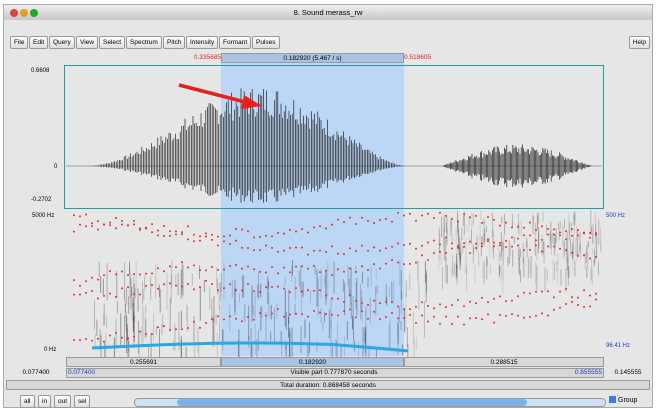 The image size is (656, 409). What do you see at coordinates (143, 362) in the screenshot?
I see `segment-duration: 0.255691` at bounding box center [143, 362].